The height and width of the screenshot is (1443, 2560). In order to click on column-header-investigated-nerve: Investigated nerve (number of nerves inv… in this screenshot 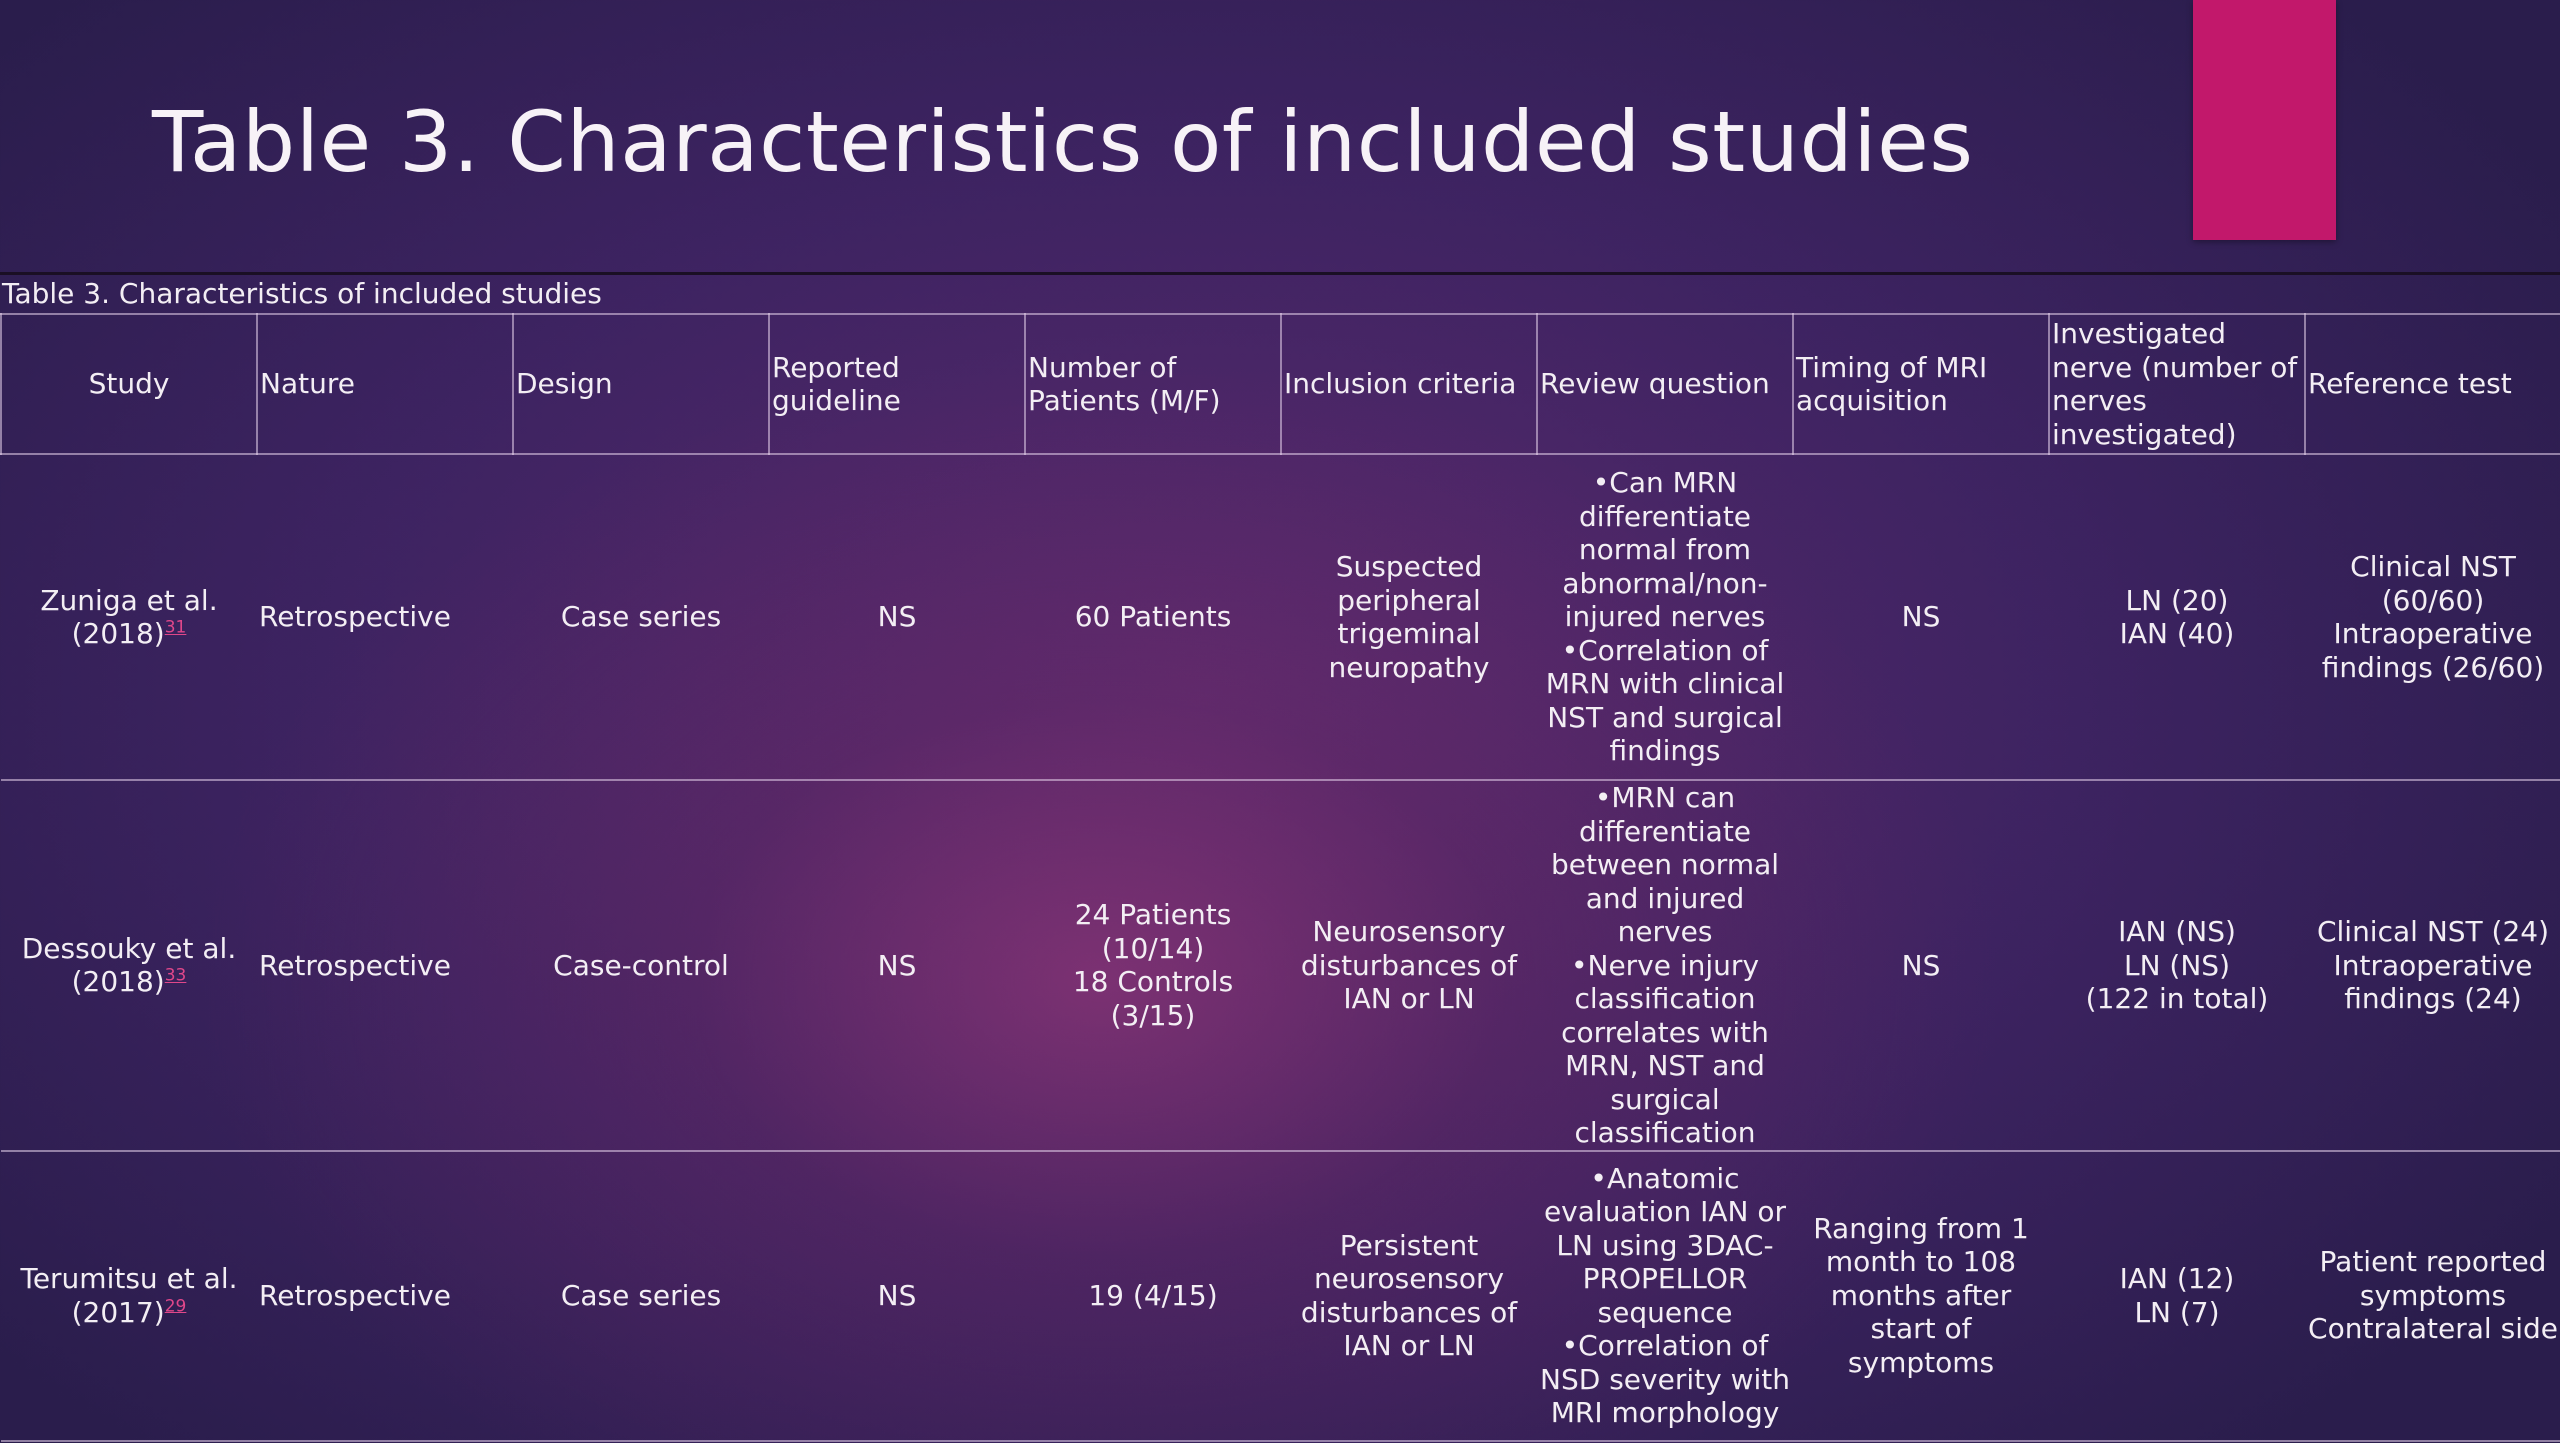, I will do `click(2177, 384)`.